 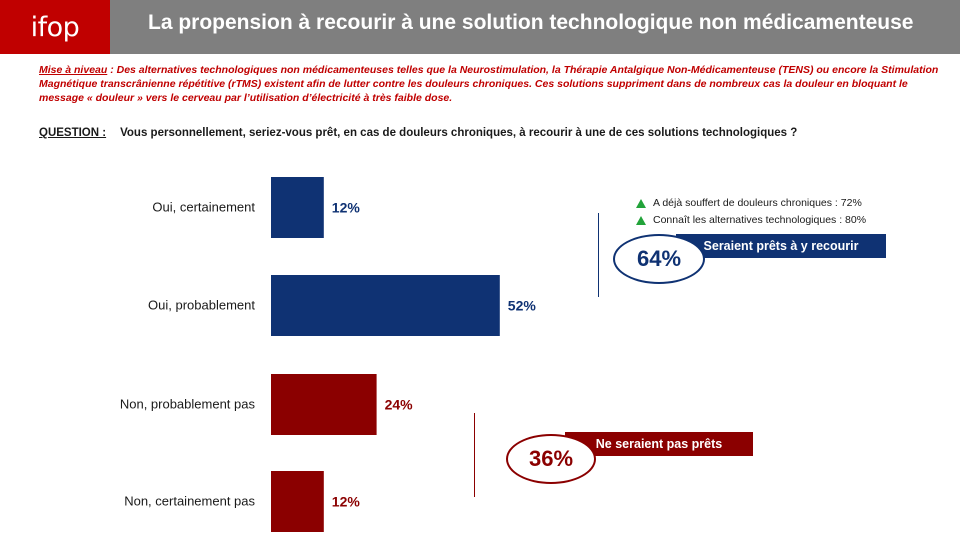 What do you see at coordinates (474, 455) in the screenshot?
I see `negative-bracket-line` at bounding box center [474, 455].